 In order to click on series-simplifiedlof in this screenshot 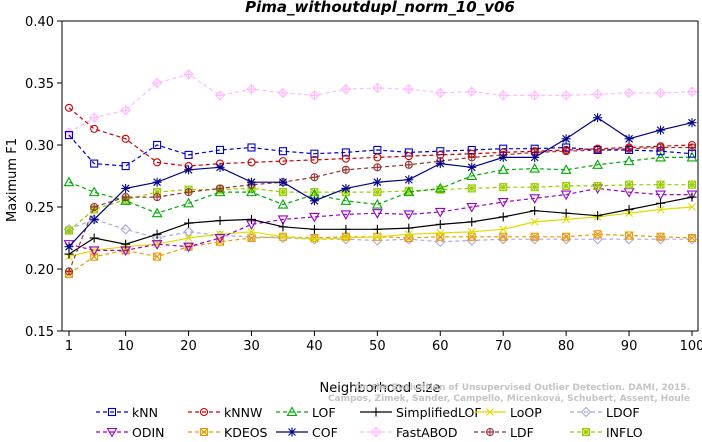, I will do `click(380, 225)`.